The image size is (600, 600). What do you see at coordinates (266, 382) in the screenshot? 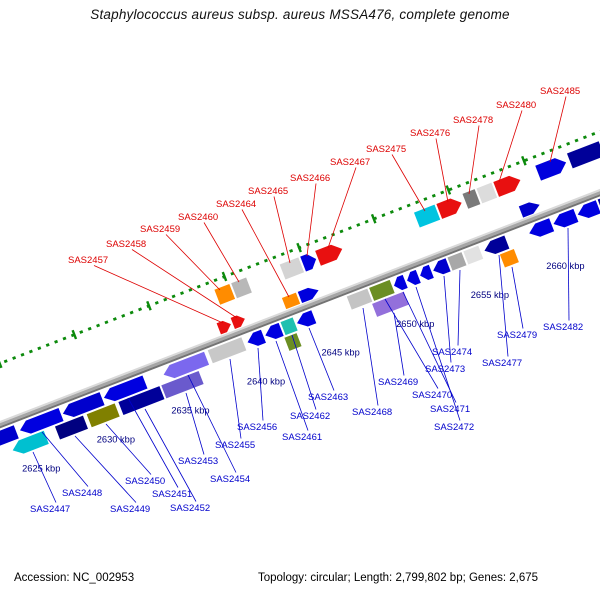
I see `scale-label: 2640 kbp` at bounding box center [266, 382].